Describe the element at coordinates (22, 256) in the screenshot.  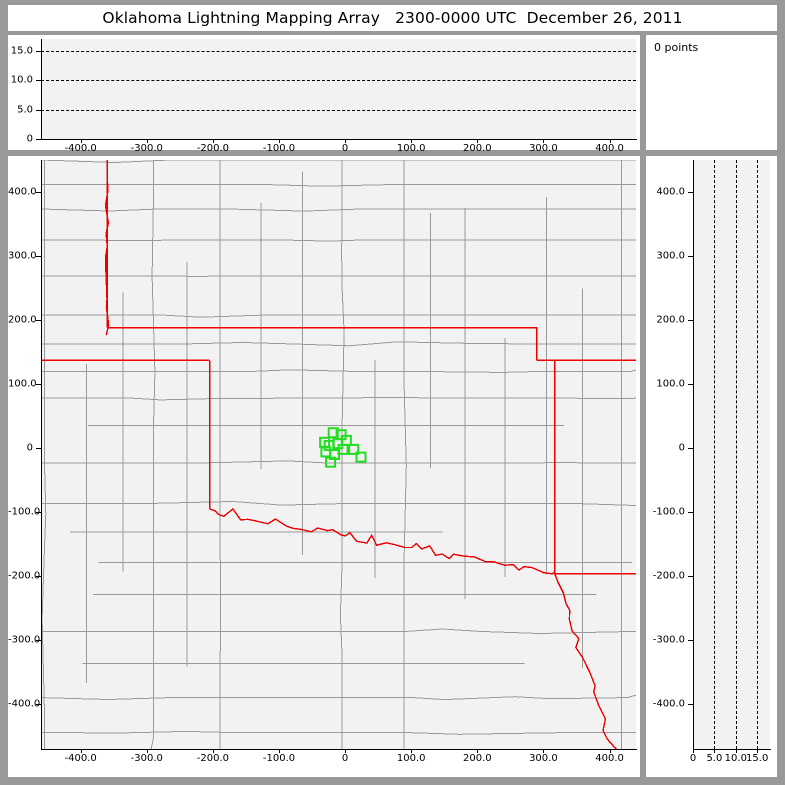
I see `map-y-axis-tick-label: 300.0` at that location.